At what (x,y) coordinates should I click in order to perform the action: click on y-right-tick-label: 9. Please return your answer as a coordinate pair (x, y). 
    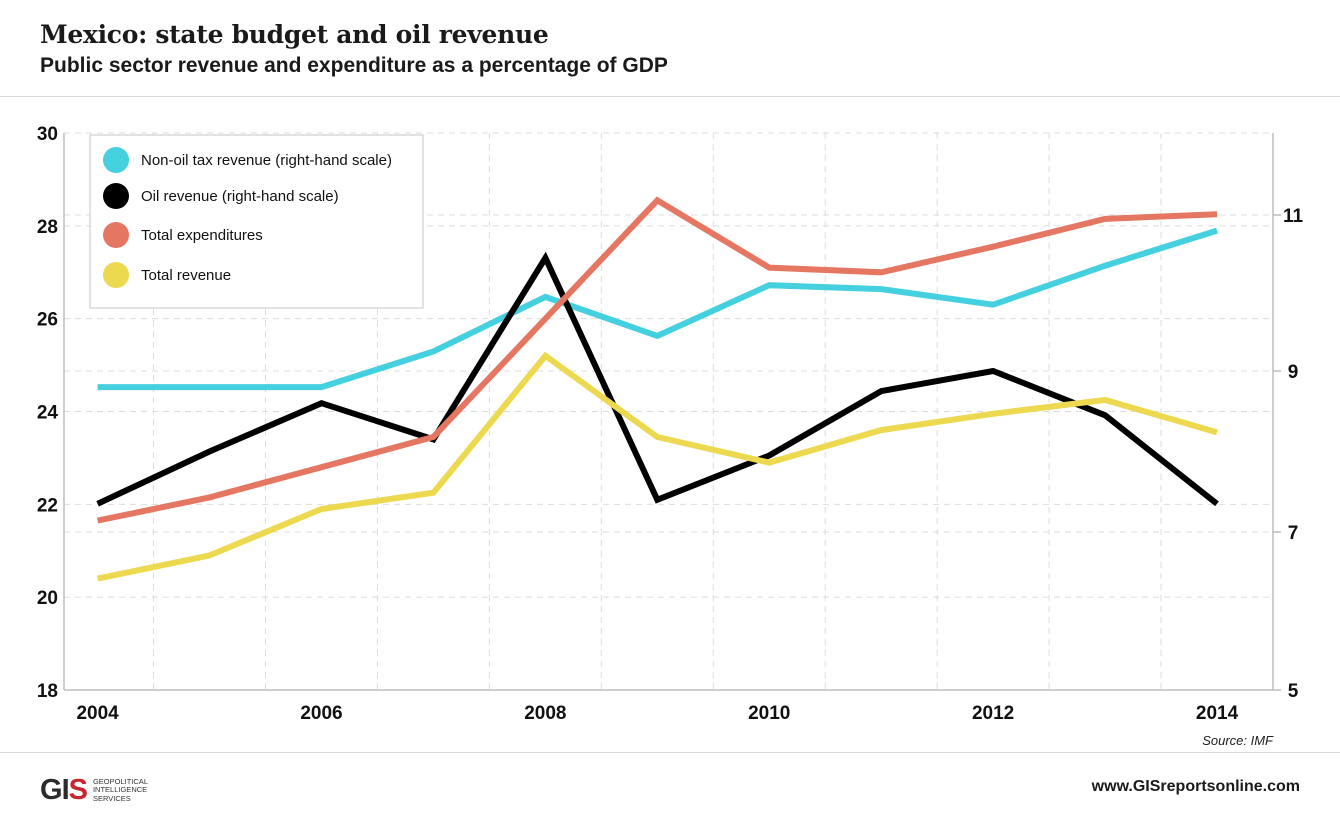
    Looking at the image, I should click on (1293, 372).